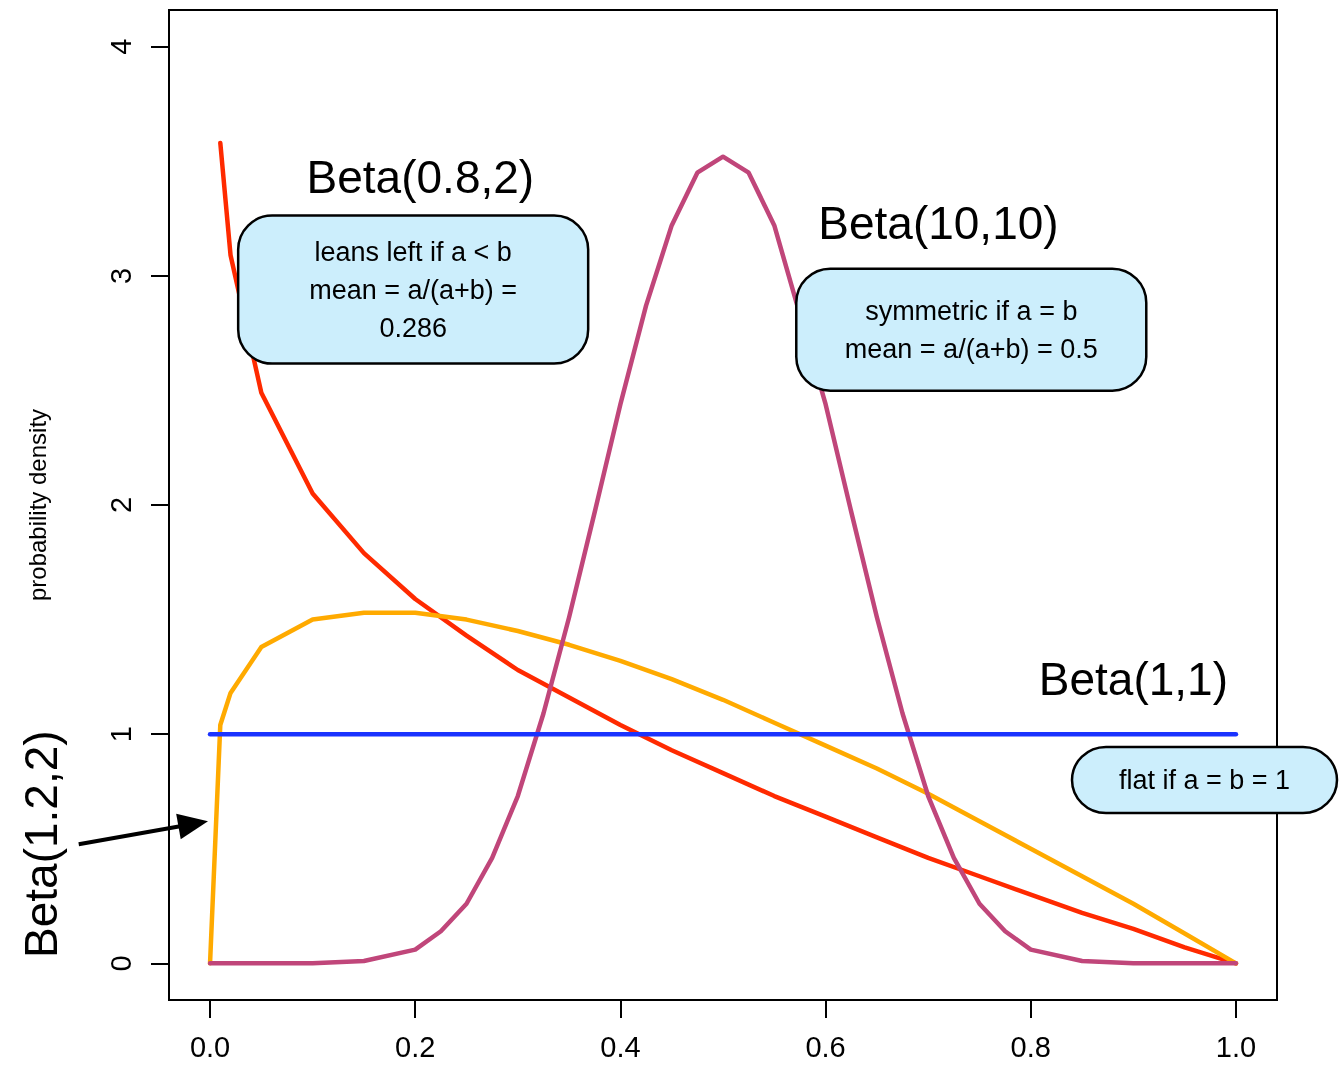 This screenshot has width=1343, height=1075. I want to click on y-tick-label: 1, so click(120, 734).